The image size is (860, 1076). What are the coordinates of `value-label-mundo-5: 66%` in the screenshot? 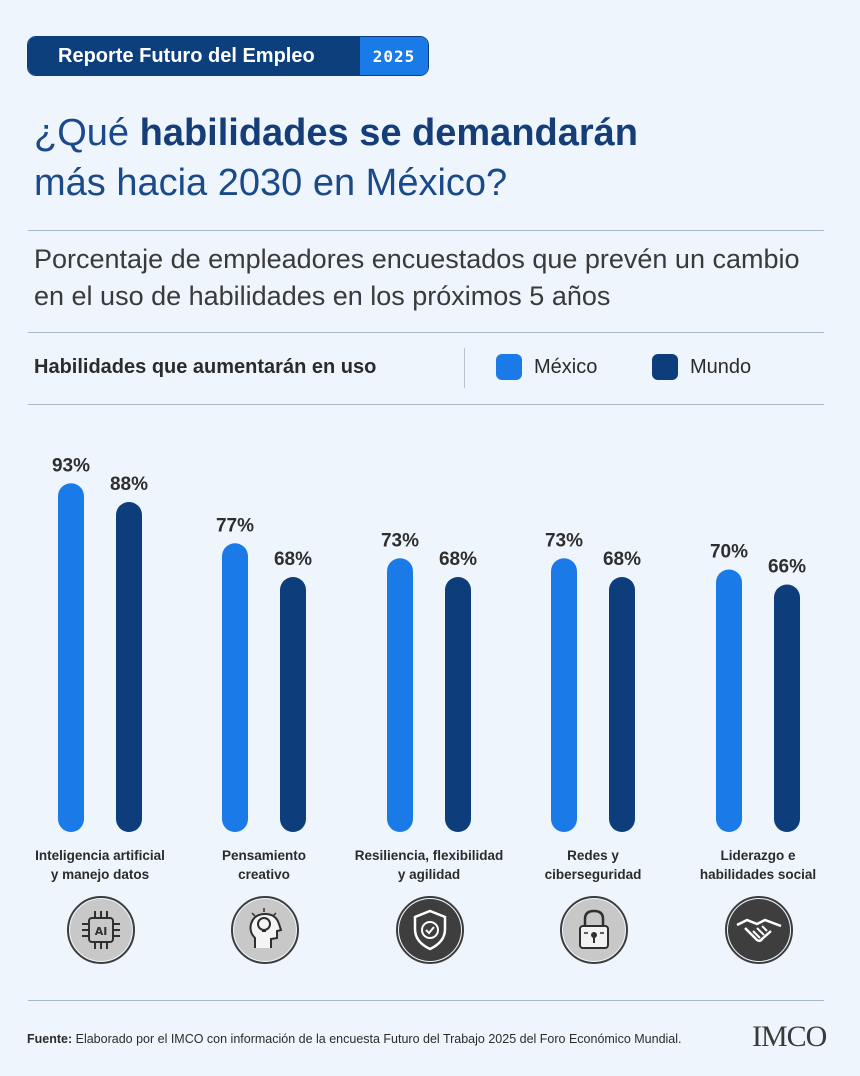 It's located at (787, 567).